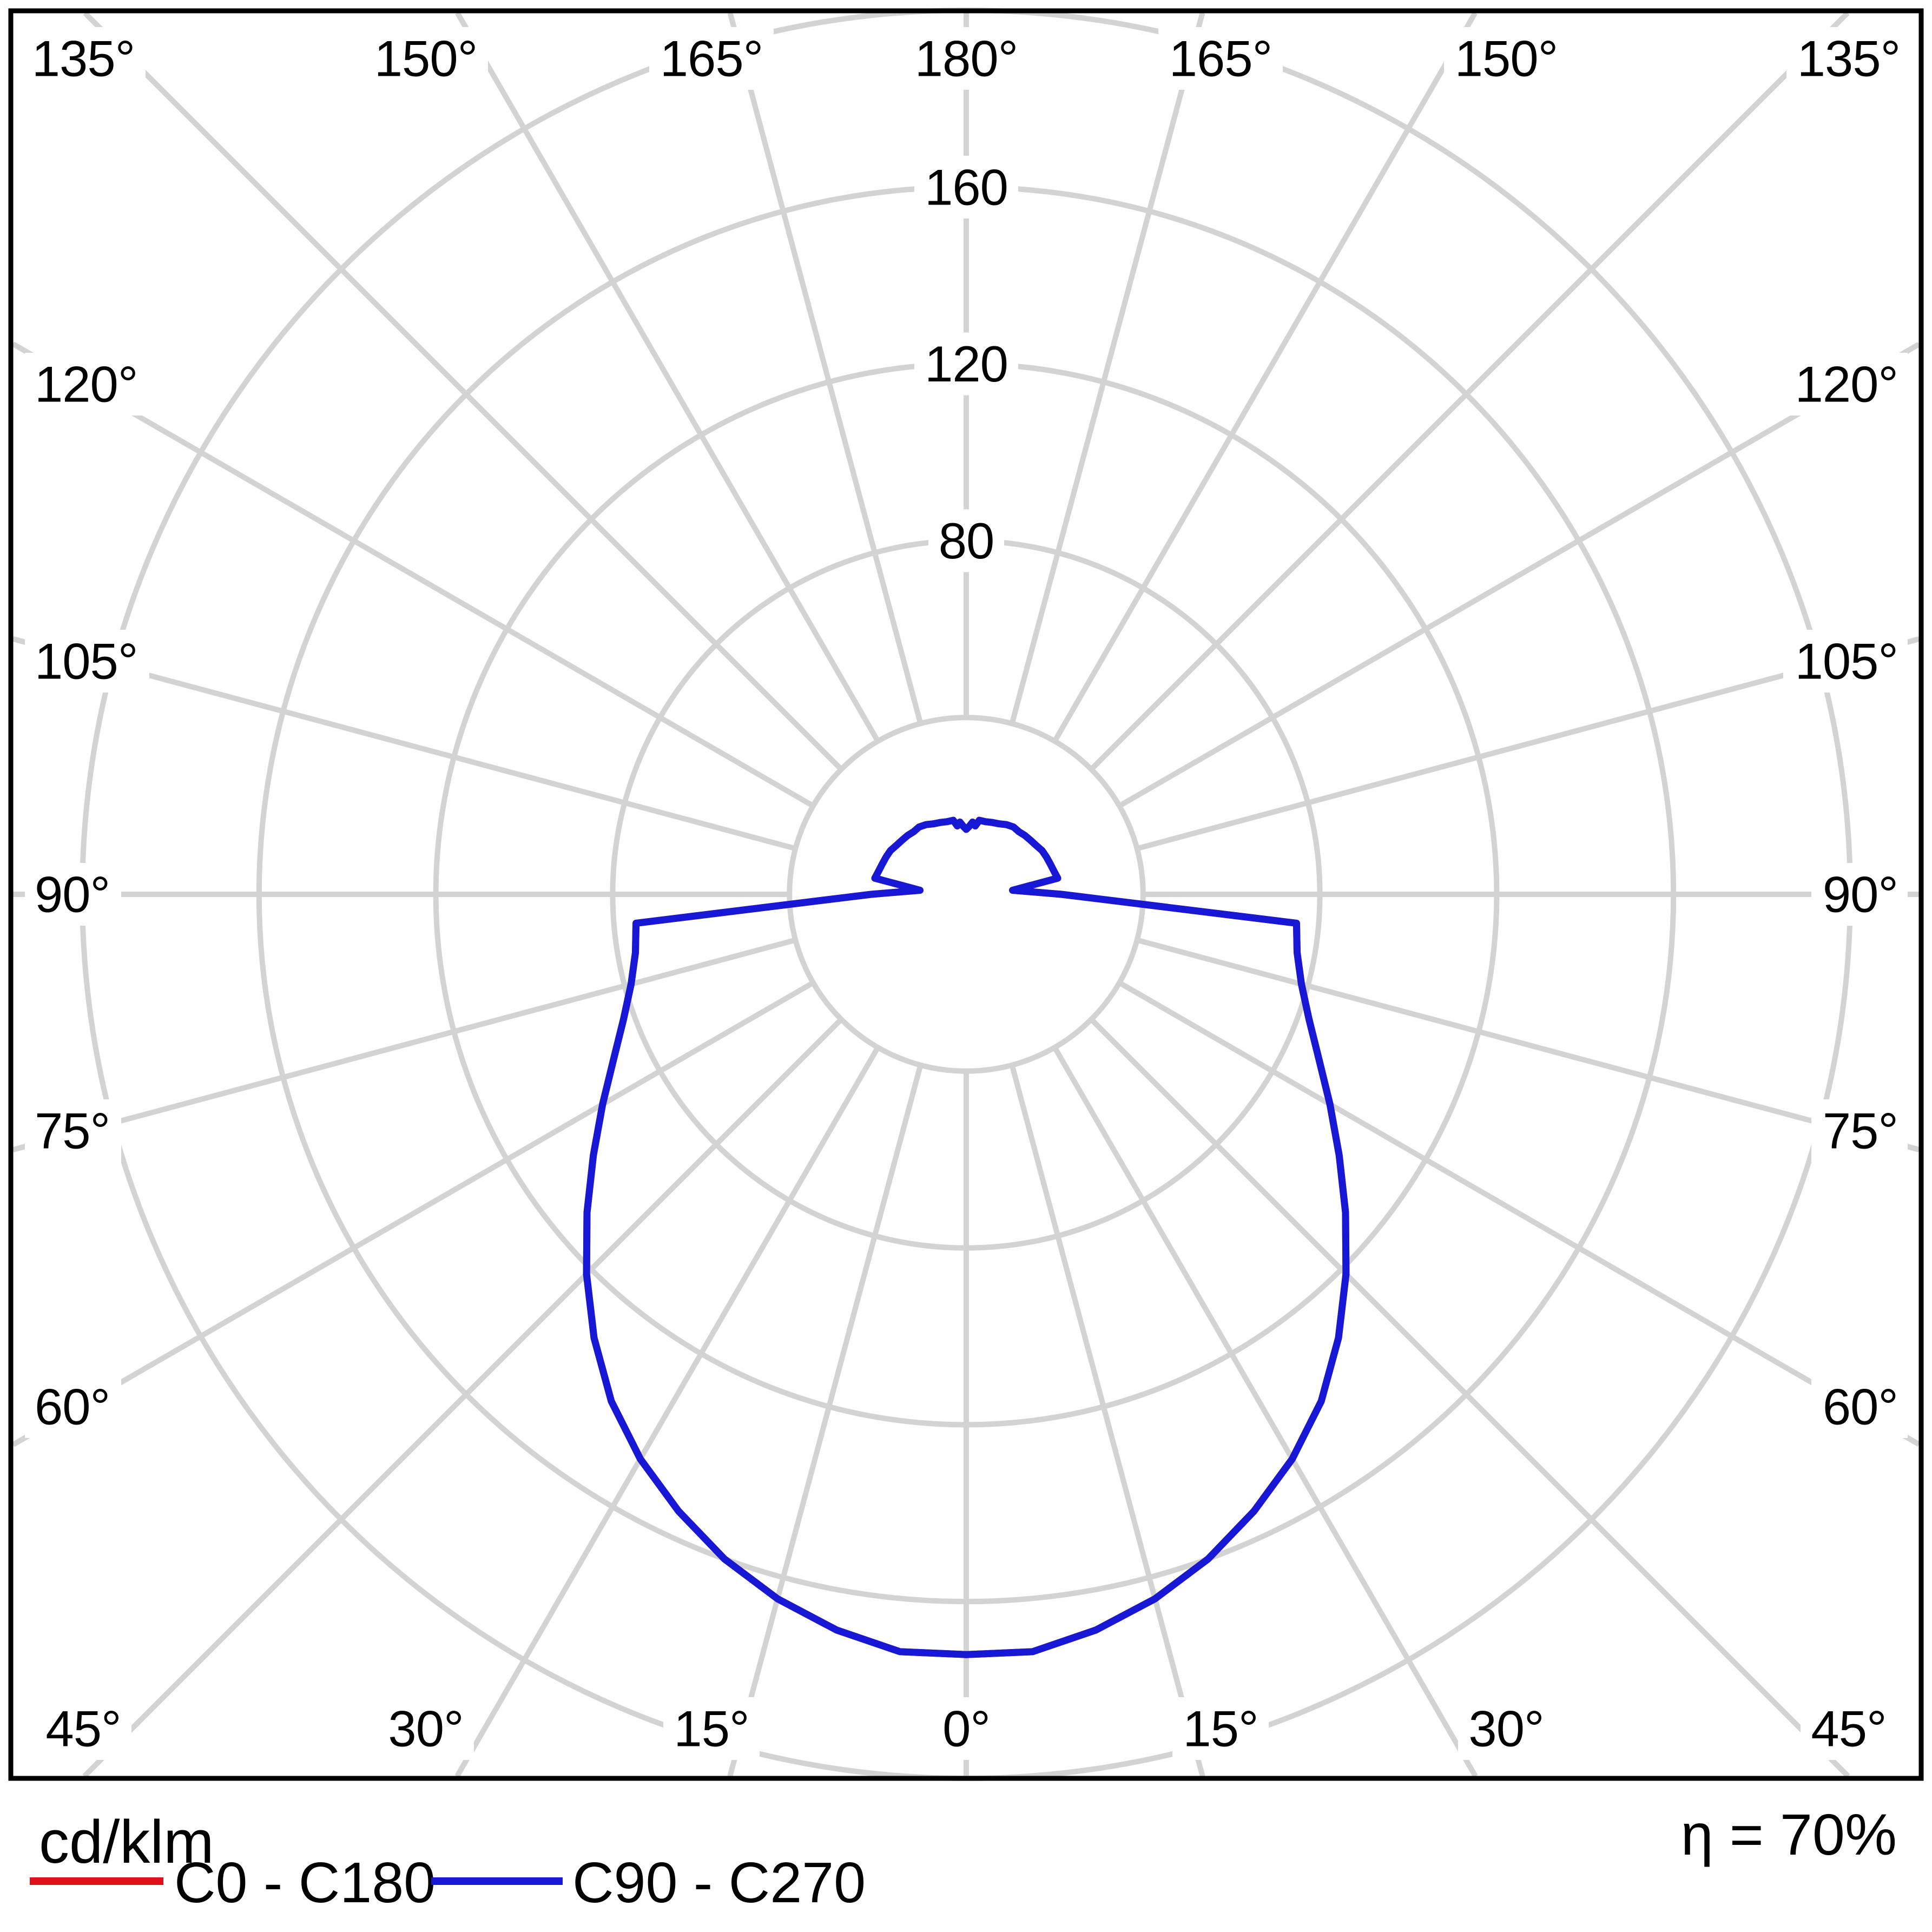  What do you see at coordinates (126, 1842) in the screenshot?
I see `unit-label: cd/klm` at bounding box center [126, 1842].